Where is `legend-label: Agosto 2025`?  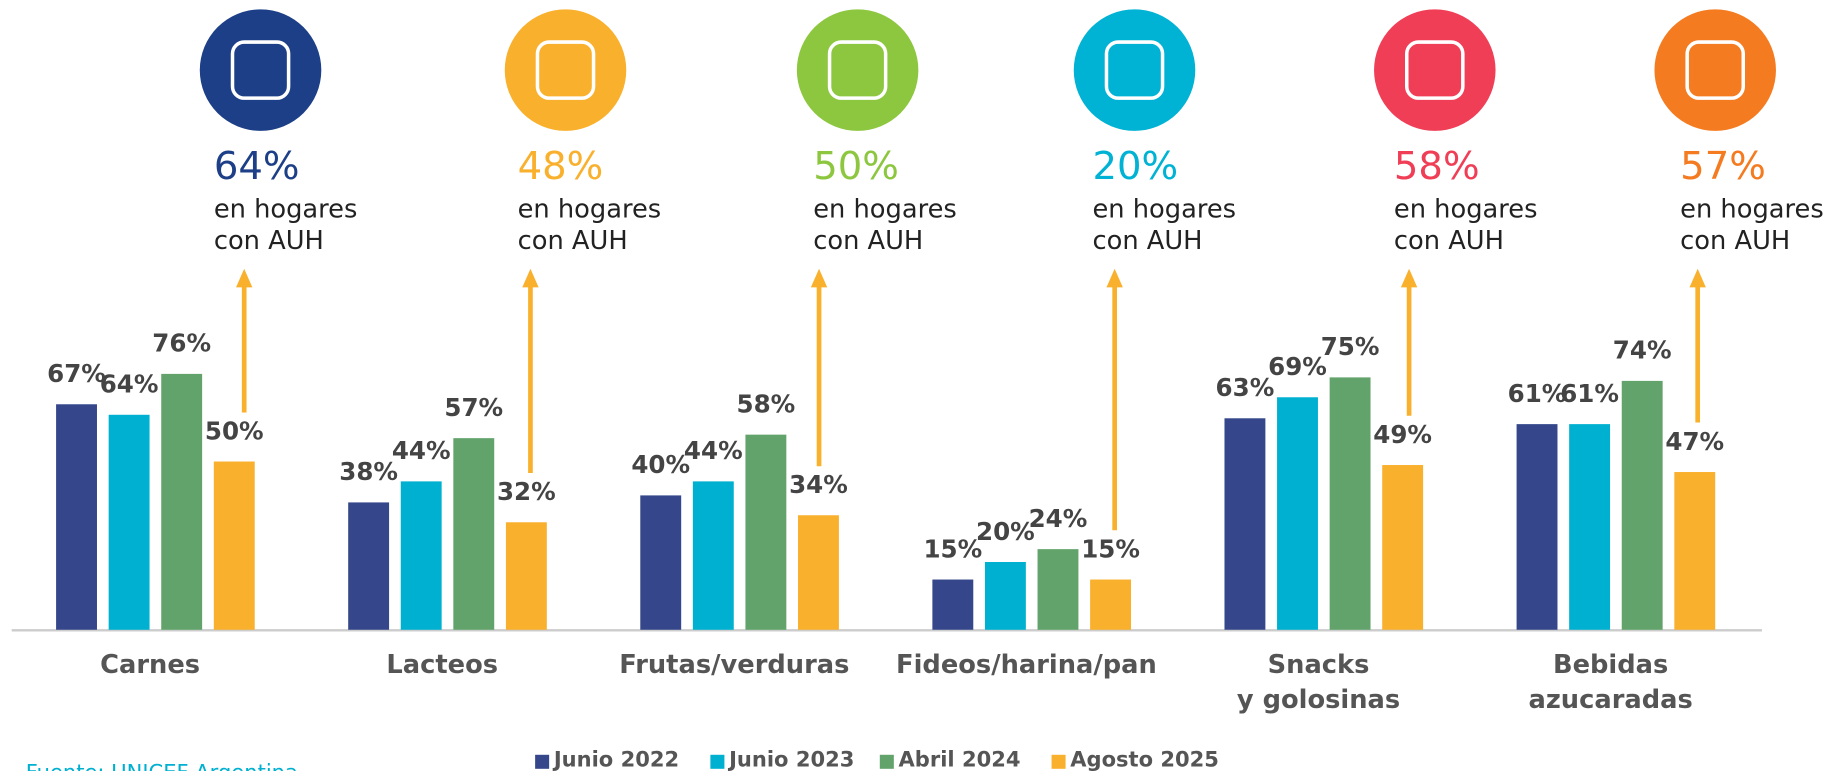
legend-label: Agosto 2025 is located at coordinates (1144, 759).